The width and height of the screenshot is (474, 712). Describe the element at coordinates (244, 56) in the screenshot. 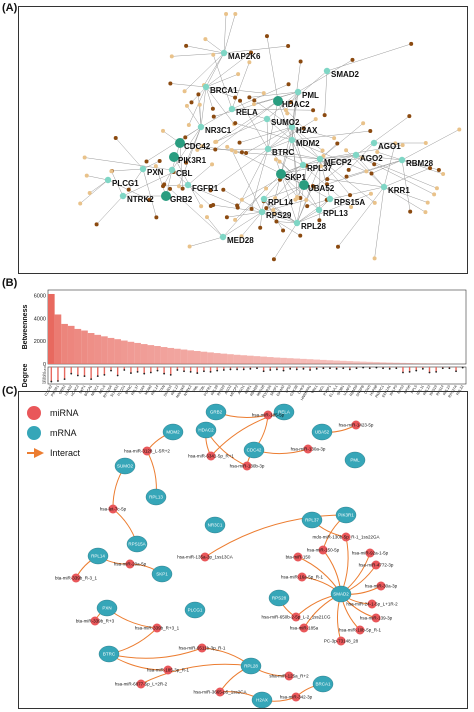

I see `gene-label: MAP2K6` at that location.